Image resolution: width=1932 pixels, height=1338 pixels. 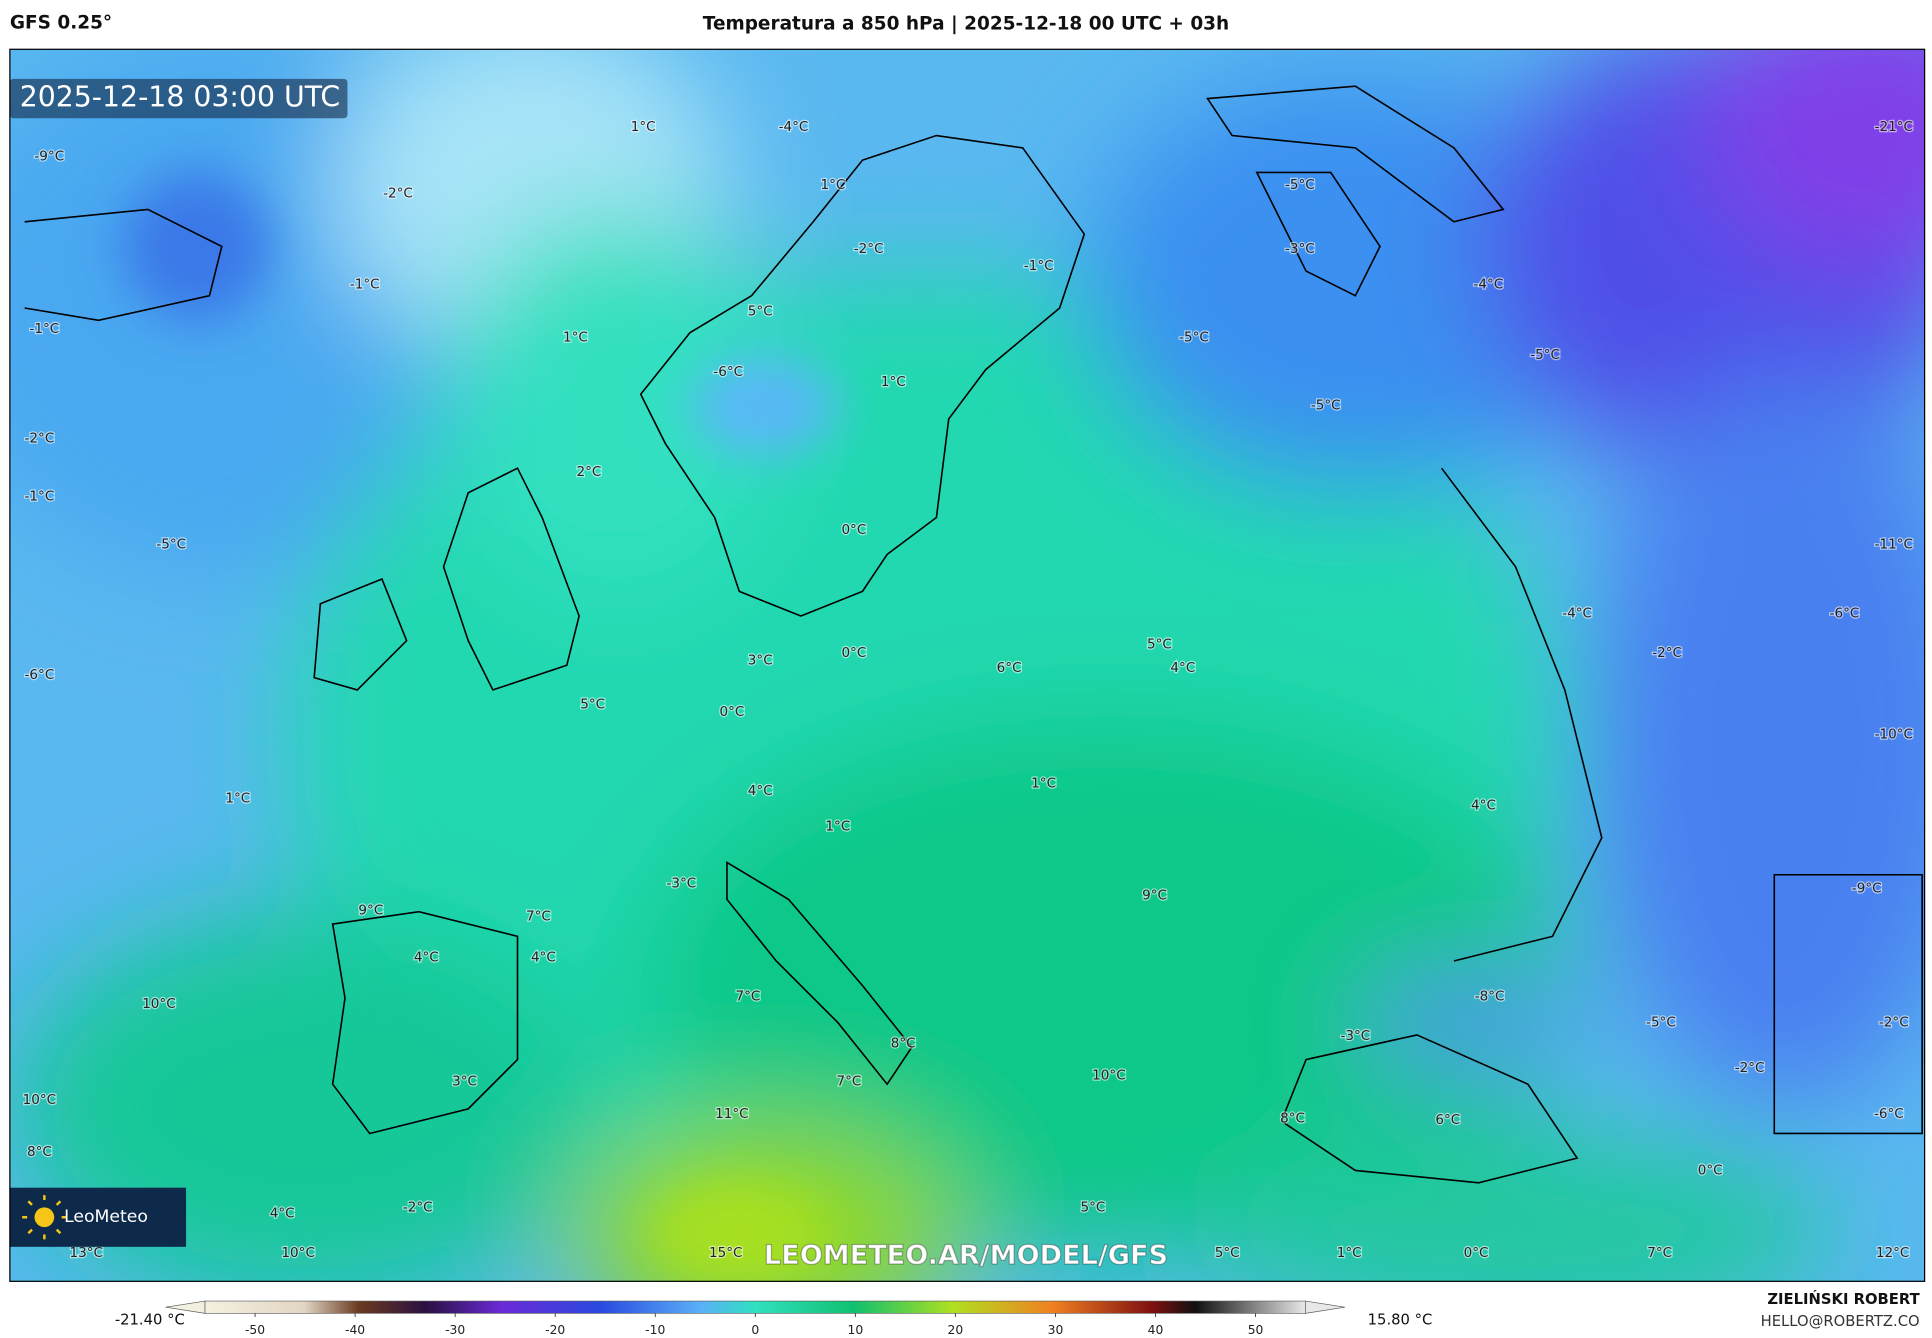 I want to click on colorbar-tick-label: -20, so click(x=555, y=1330).